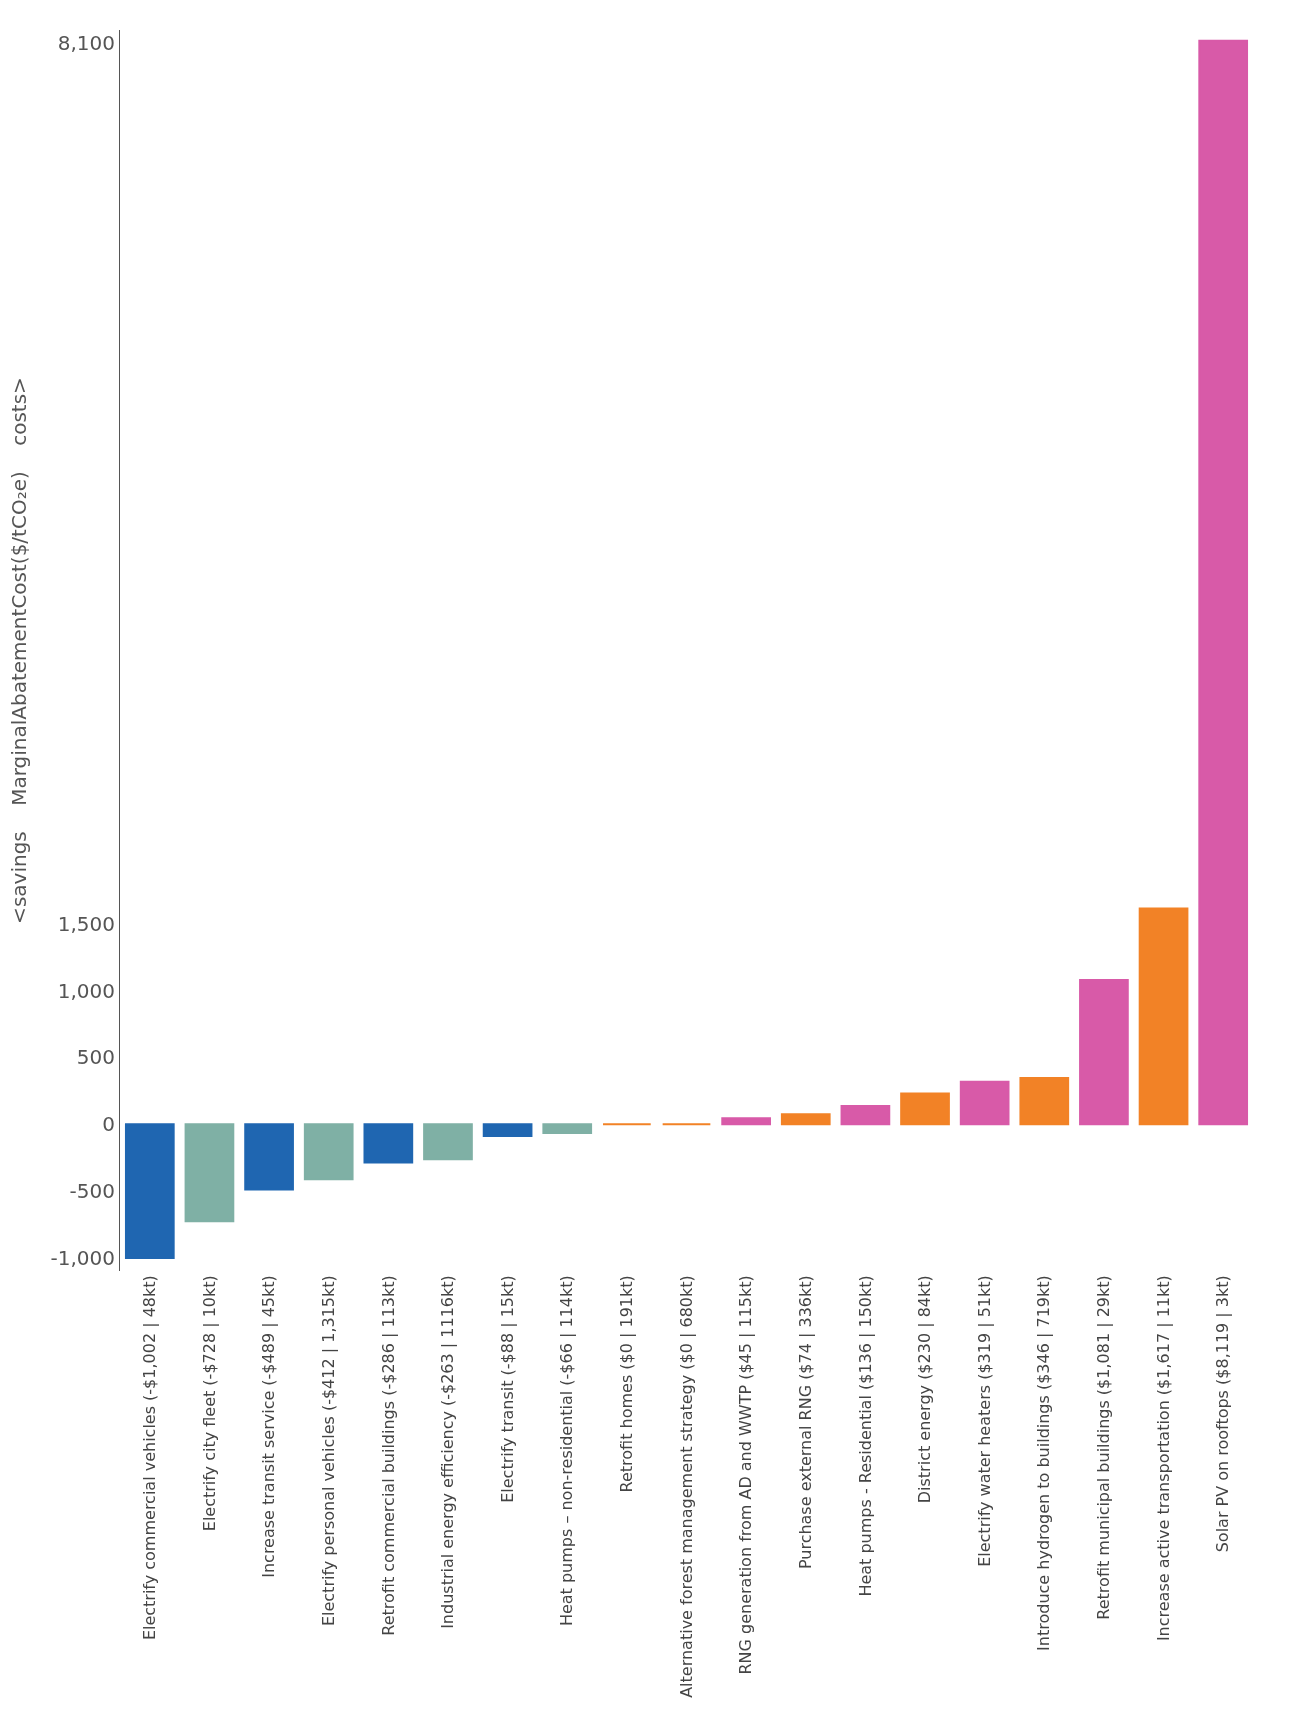 The height and width of the screenshot is (1710, 1293). I want to click on y-tick-label: 1,500, so click(86, 924).